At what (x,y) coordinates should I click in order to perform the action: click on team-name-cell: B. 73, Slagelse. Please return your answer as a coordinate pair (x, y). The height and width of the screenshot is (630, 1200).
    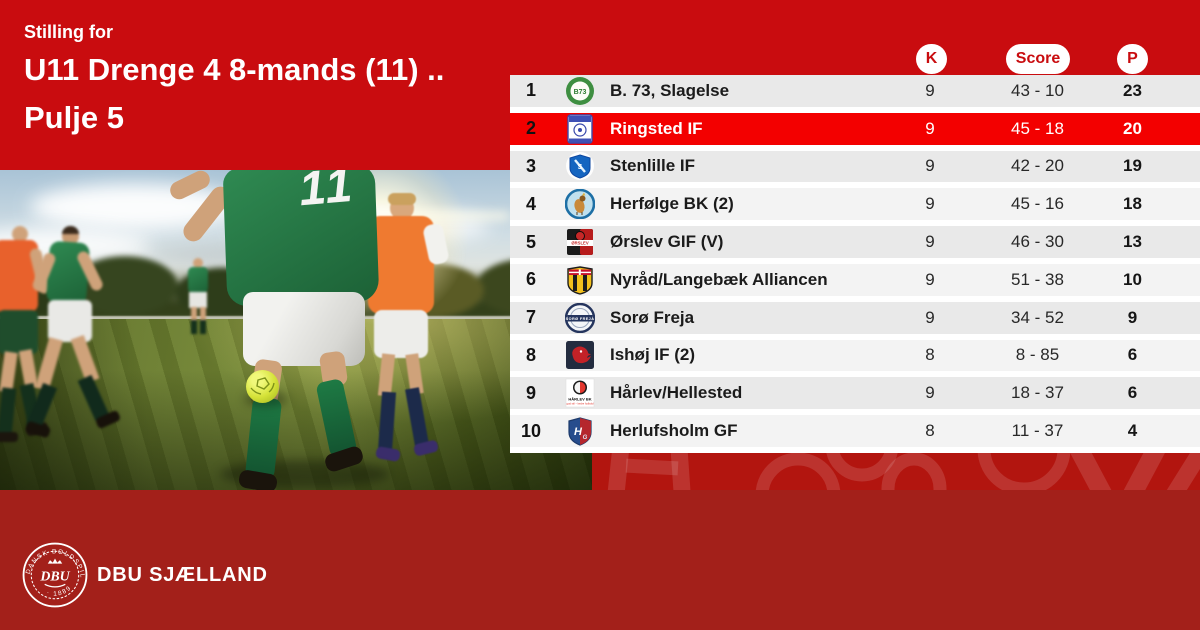
    Looking at the image, I should click on (670, 90).